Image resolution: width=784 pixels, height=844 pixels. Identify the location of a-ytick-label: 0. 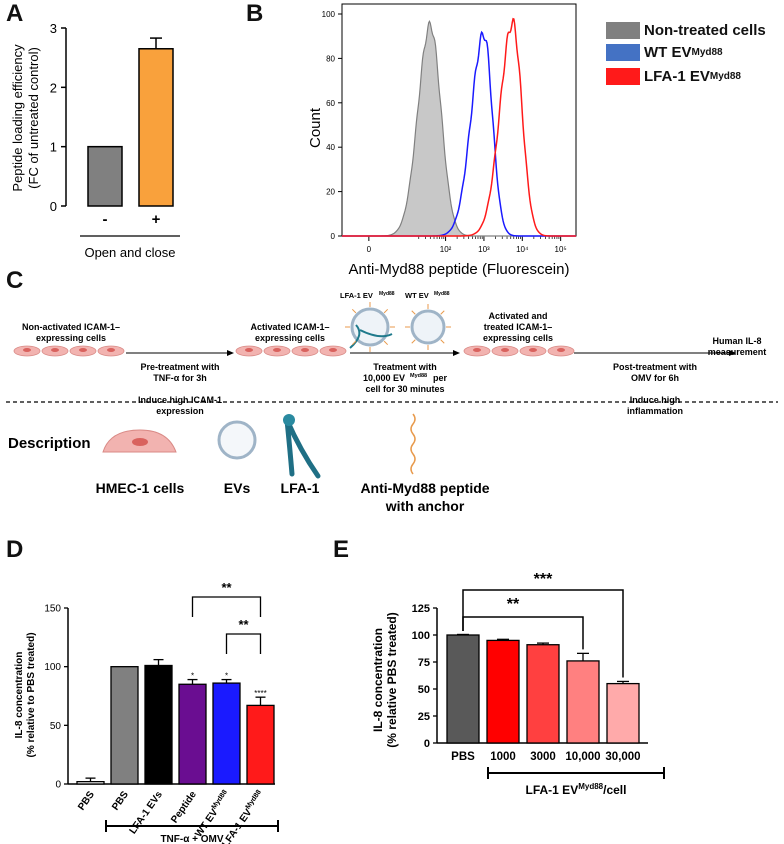
(53, 206).